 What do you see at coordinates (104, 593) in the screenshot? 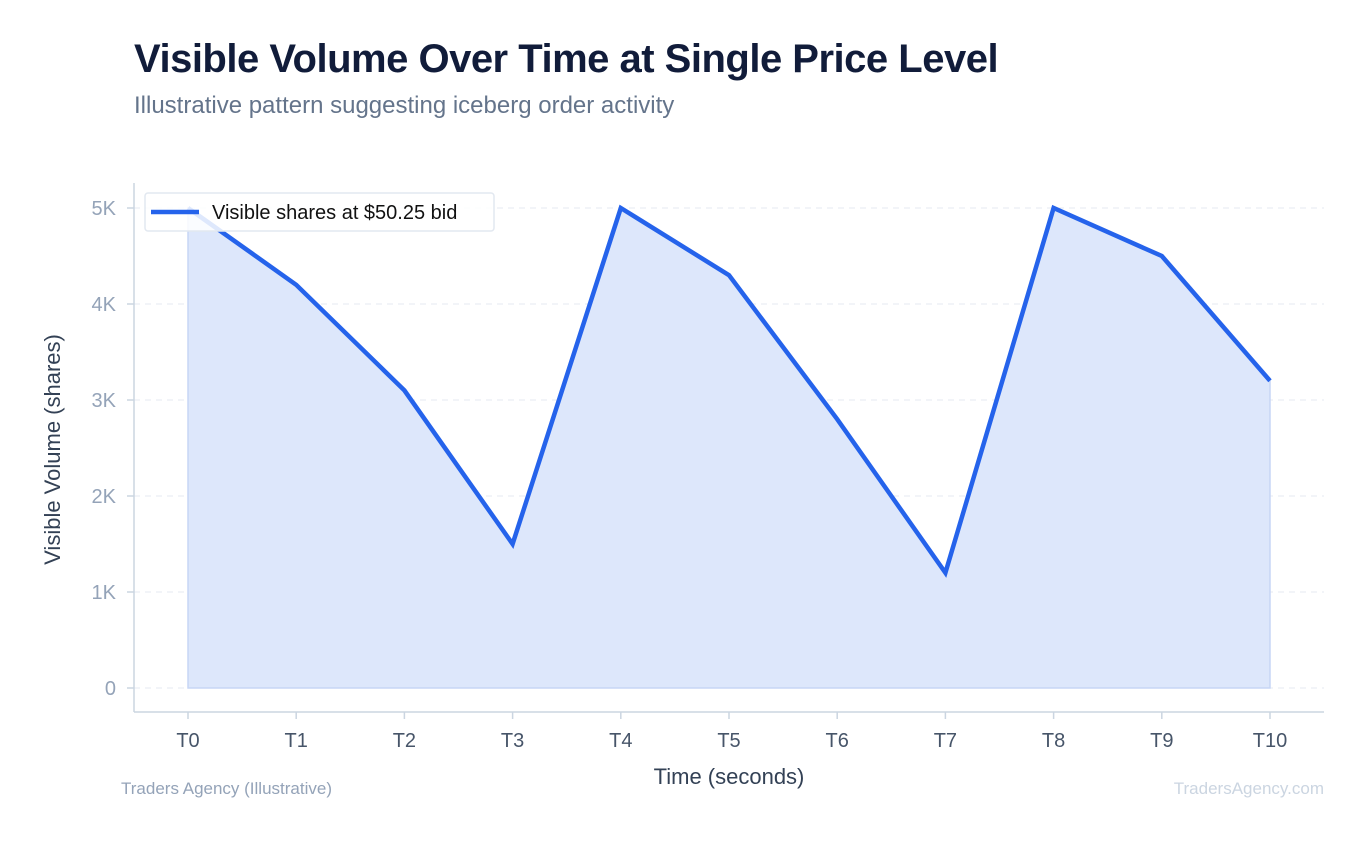
I see `y-tick-label: 1K` at bounding box center [104, 593].